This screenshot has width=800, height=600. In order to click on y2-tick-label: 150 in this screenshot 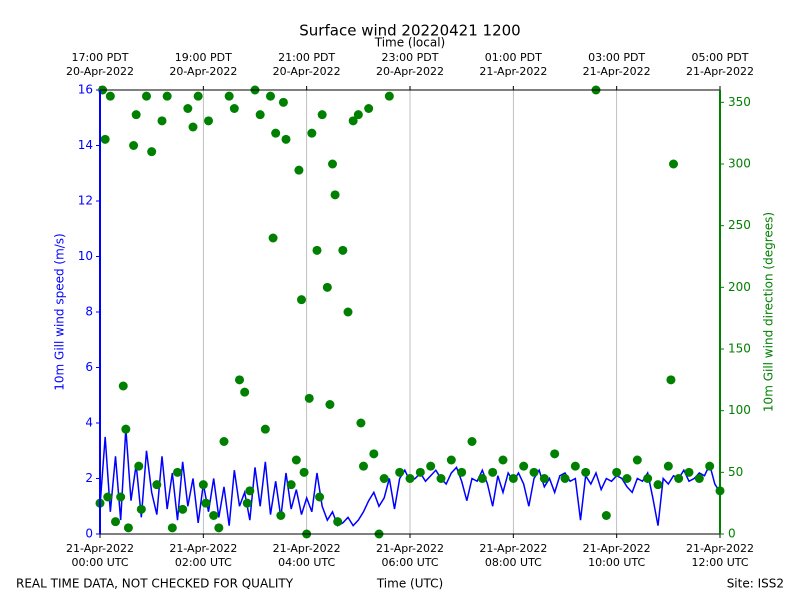, I will do `click(739, 349)`.